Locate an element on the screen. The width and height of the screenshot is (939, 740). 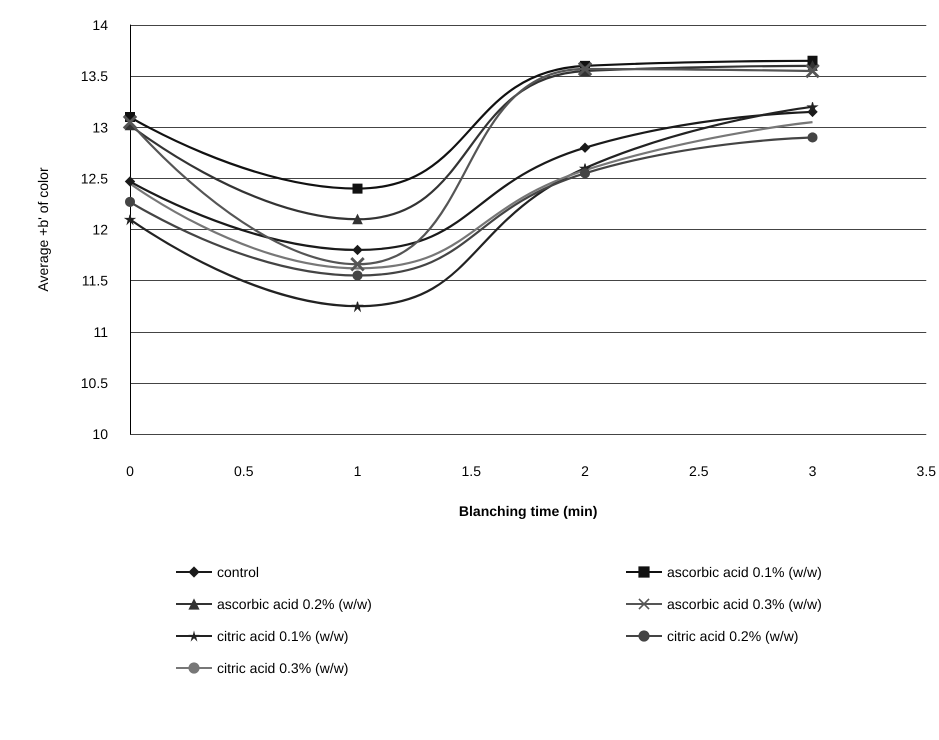
y-tick-label: 13 is located at coordinates (100, 127).